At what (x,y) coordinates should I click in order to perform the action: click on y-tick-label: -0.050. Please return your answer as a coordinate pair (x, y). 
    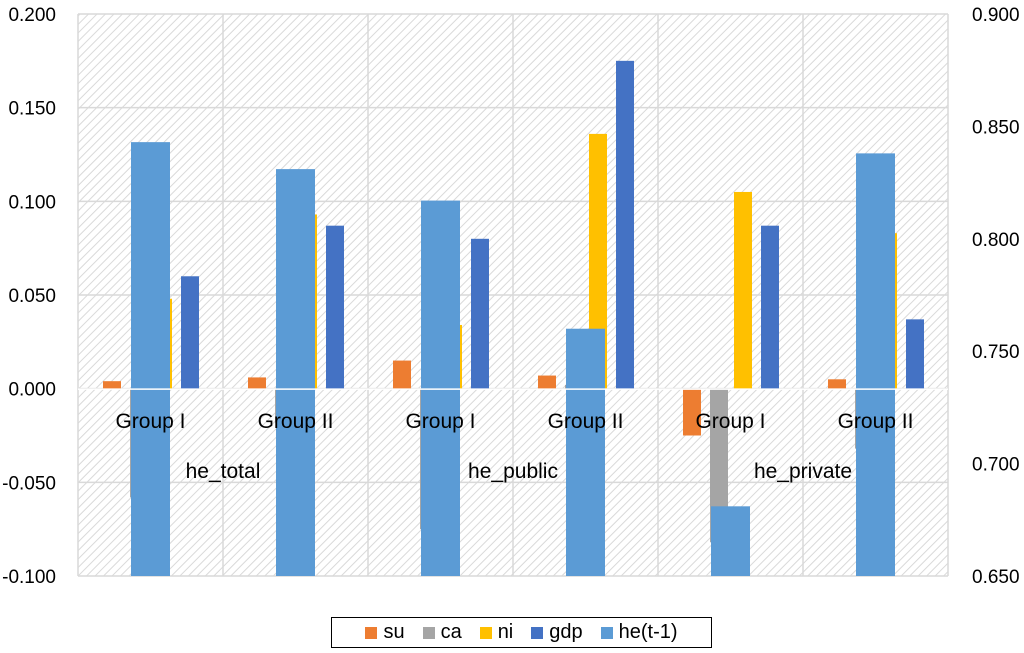
    Looking at the image, I should click on (29, 483).